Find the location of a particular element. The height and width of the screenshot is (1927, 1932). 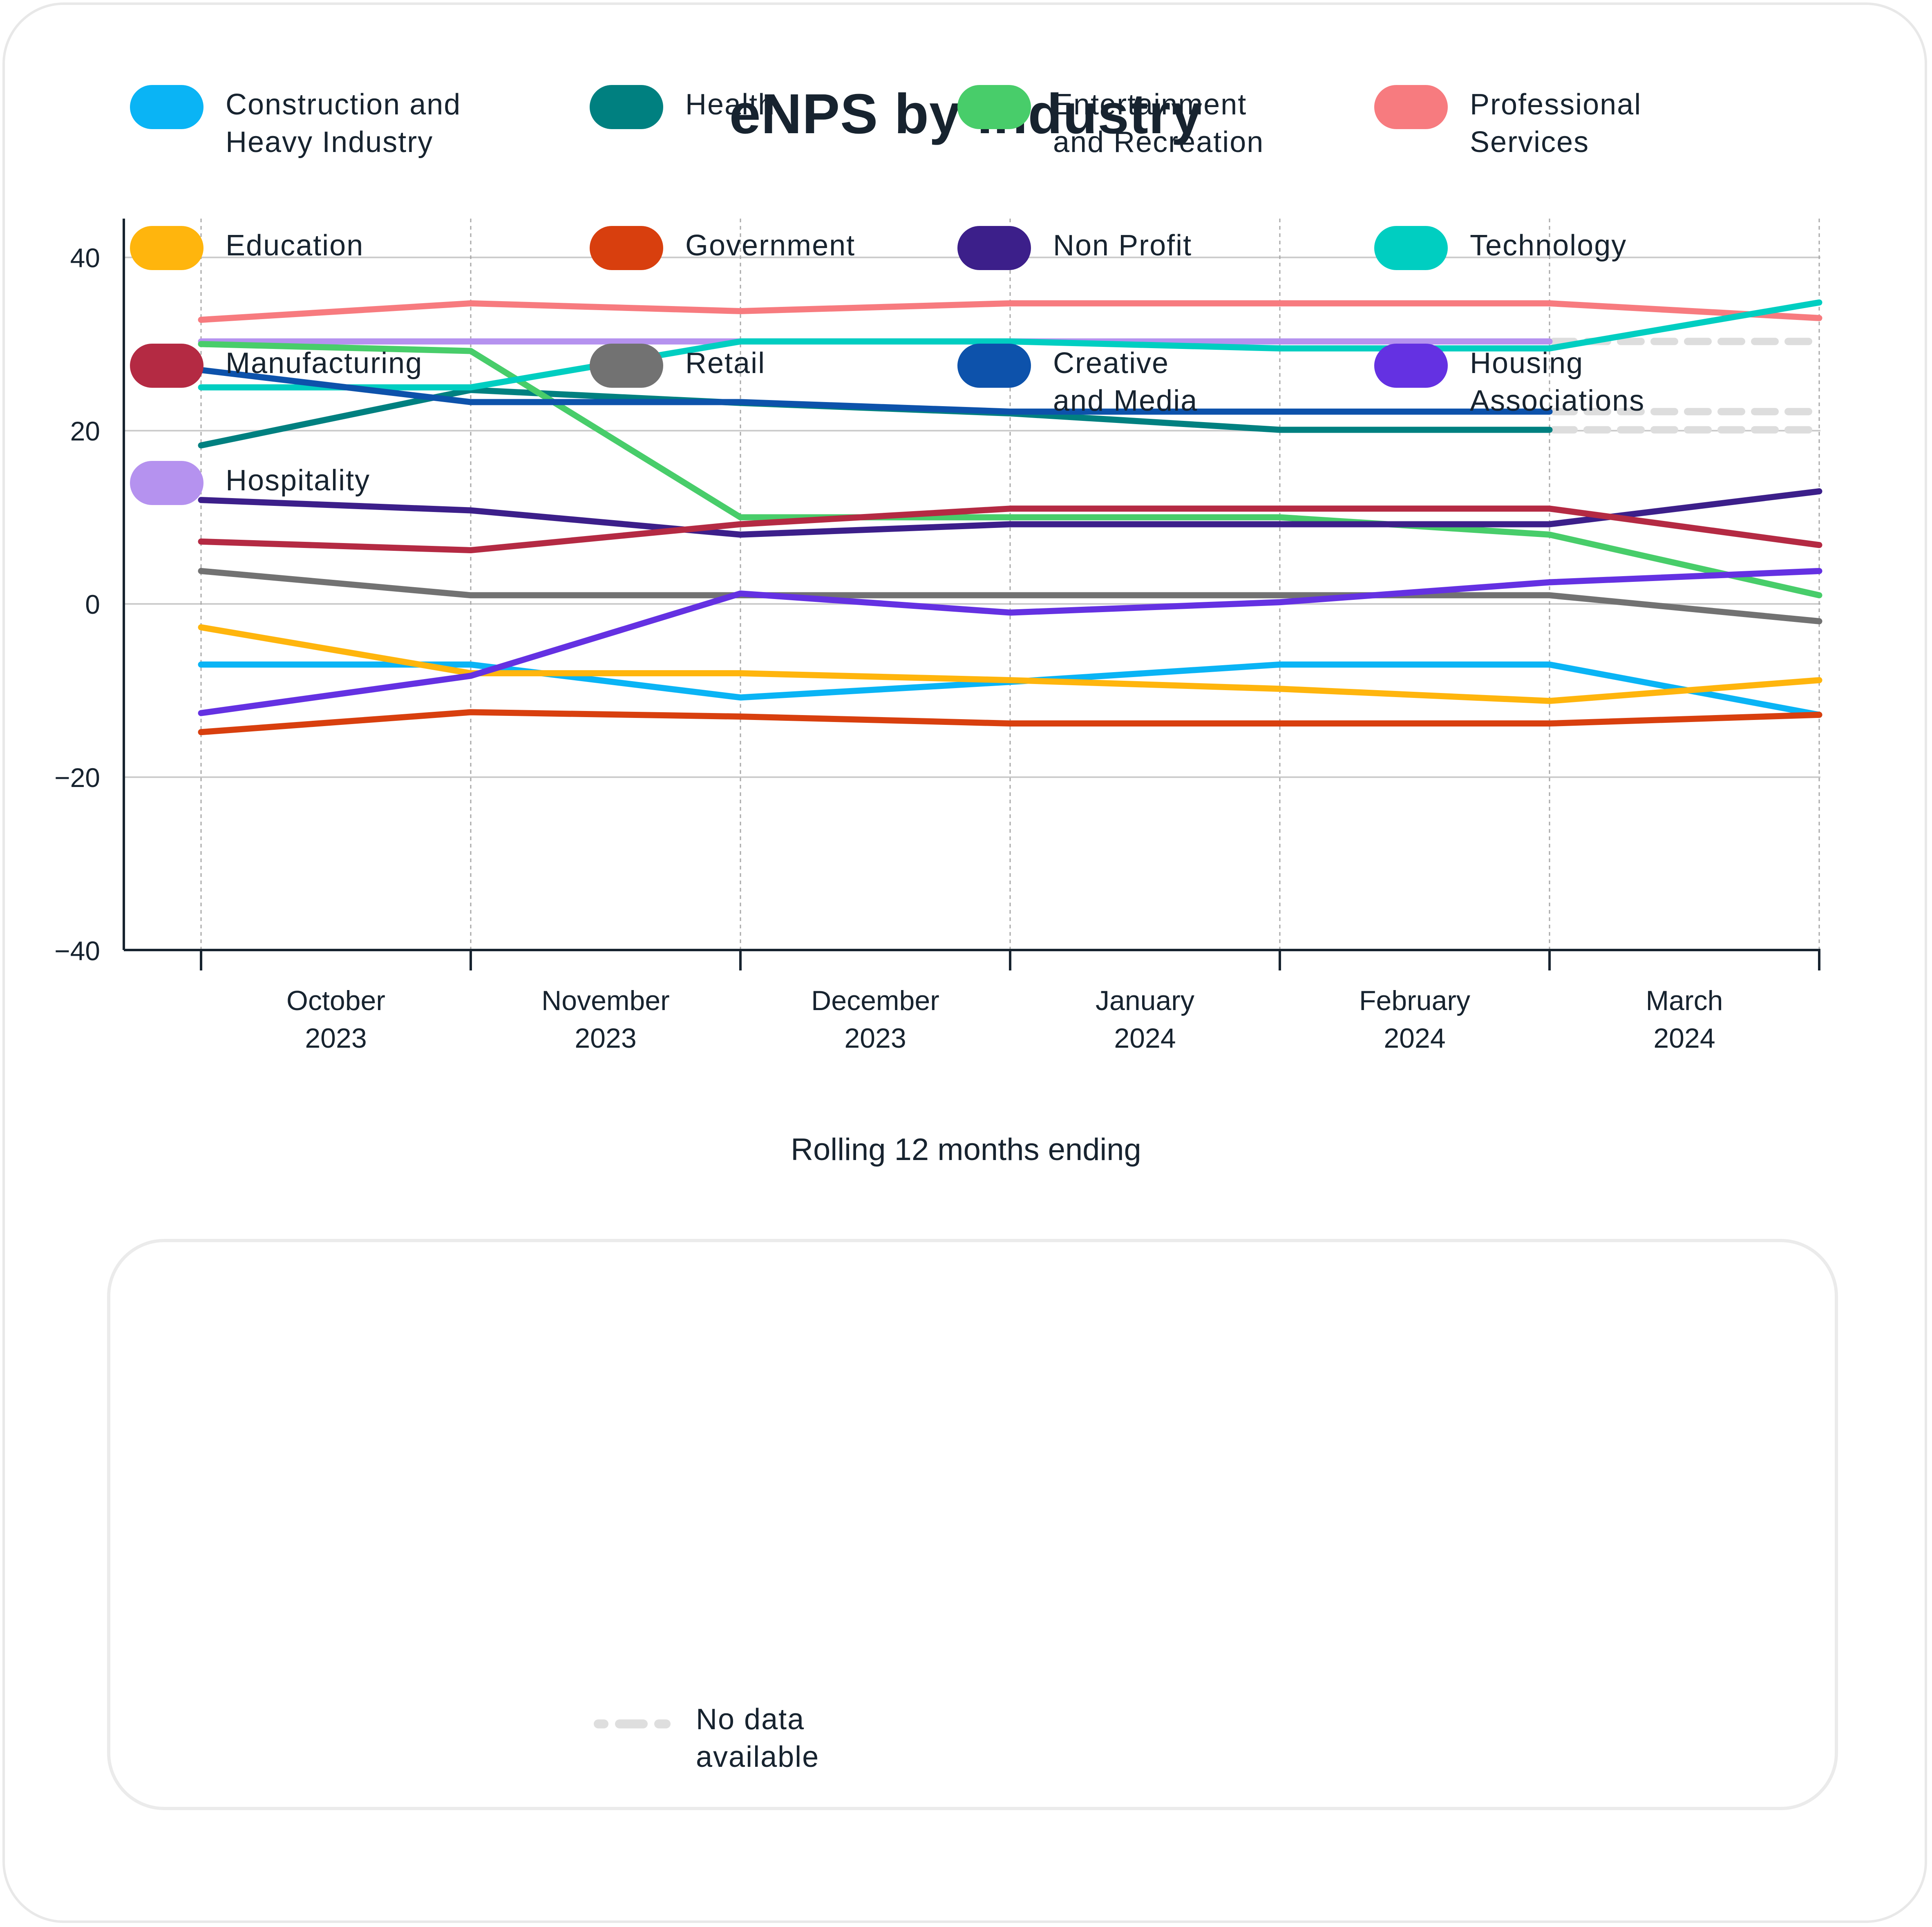

legend-label: Creative and Media is located at coordinates (1125, 382).